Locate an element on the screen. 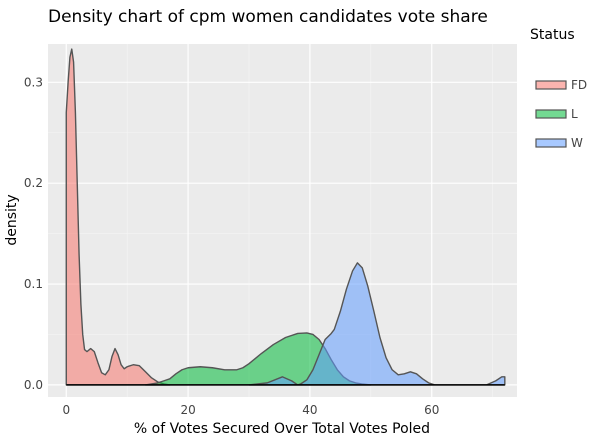 The height and width of the screenshot is (435, 599). legend-label: W is located at coordinates (577, 143).